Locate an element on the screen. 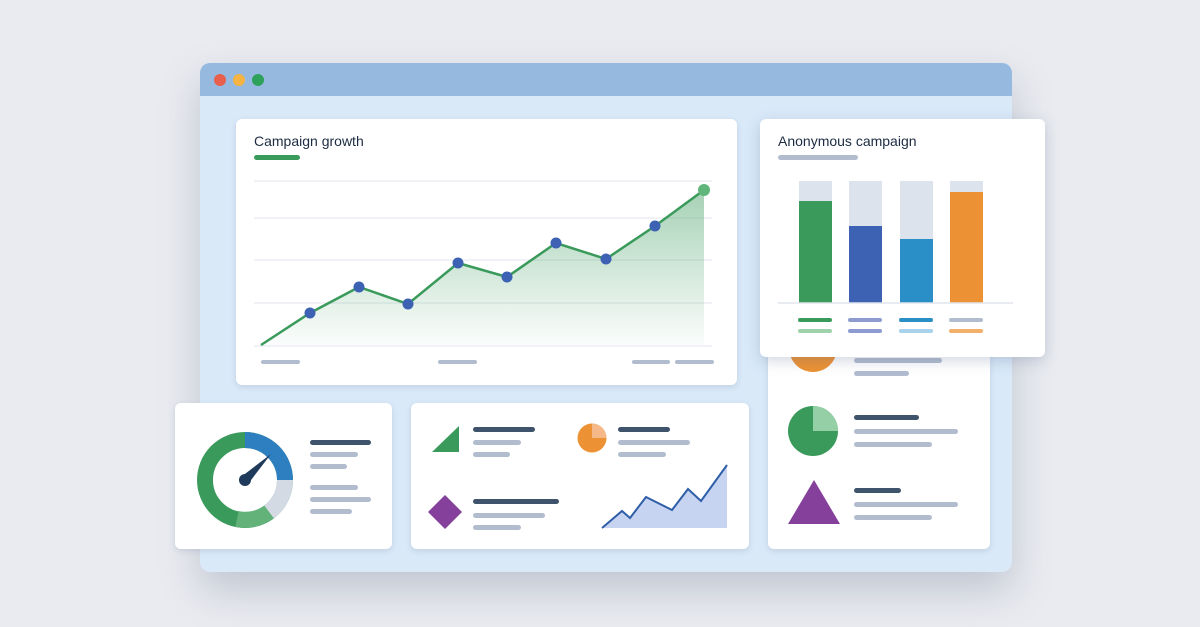  green-pie-icon is located at coordinates (813, 431).